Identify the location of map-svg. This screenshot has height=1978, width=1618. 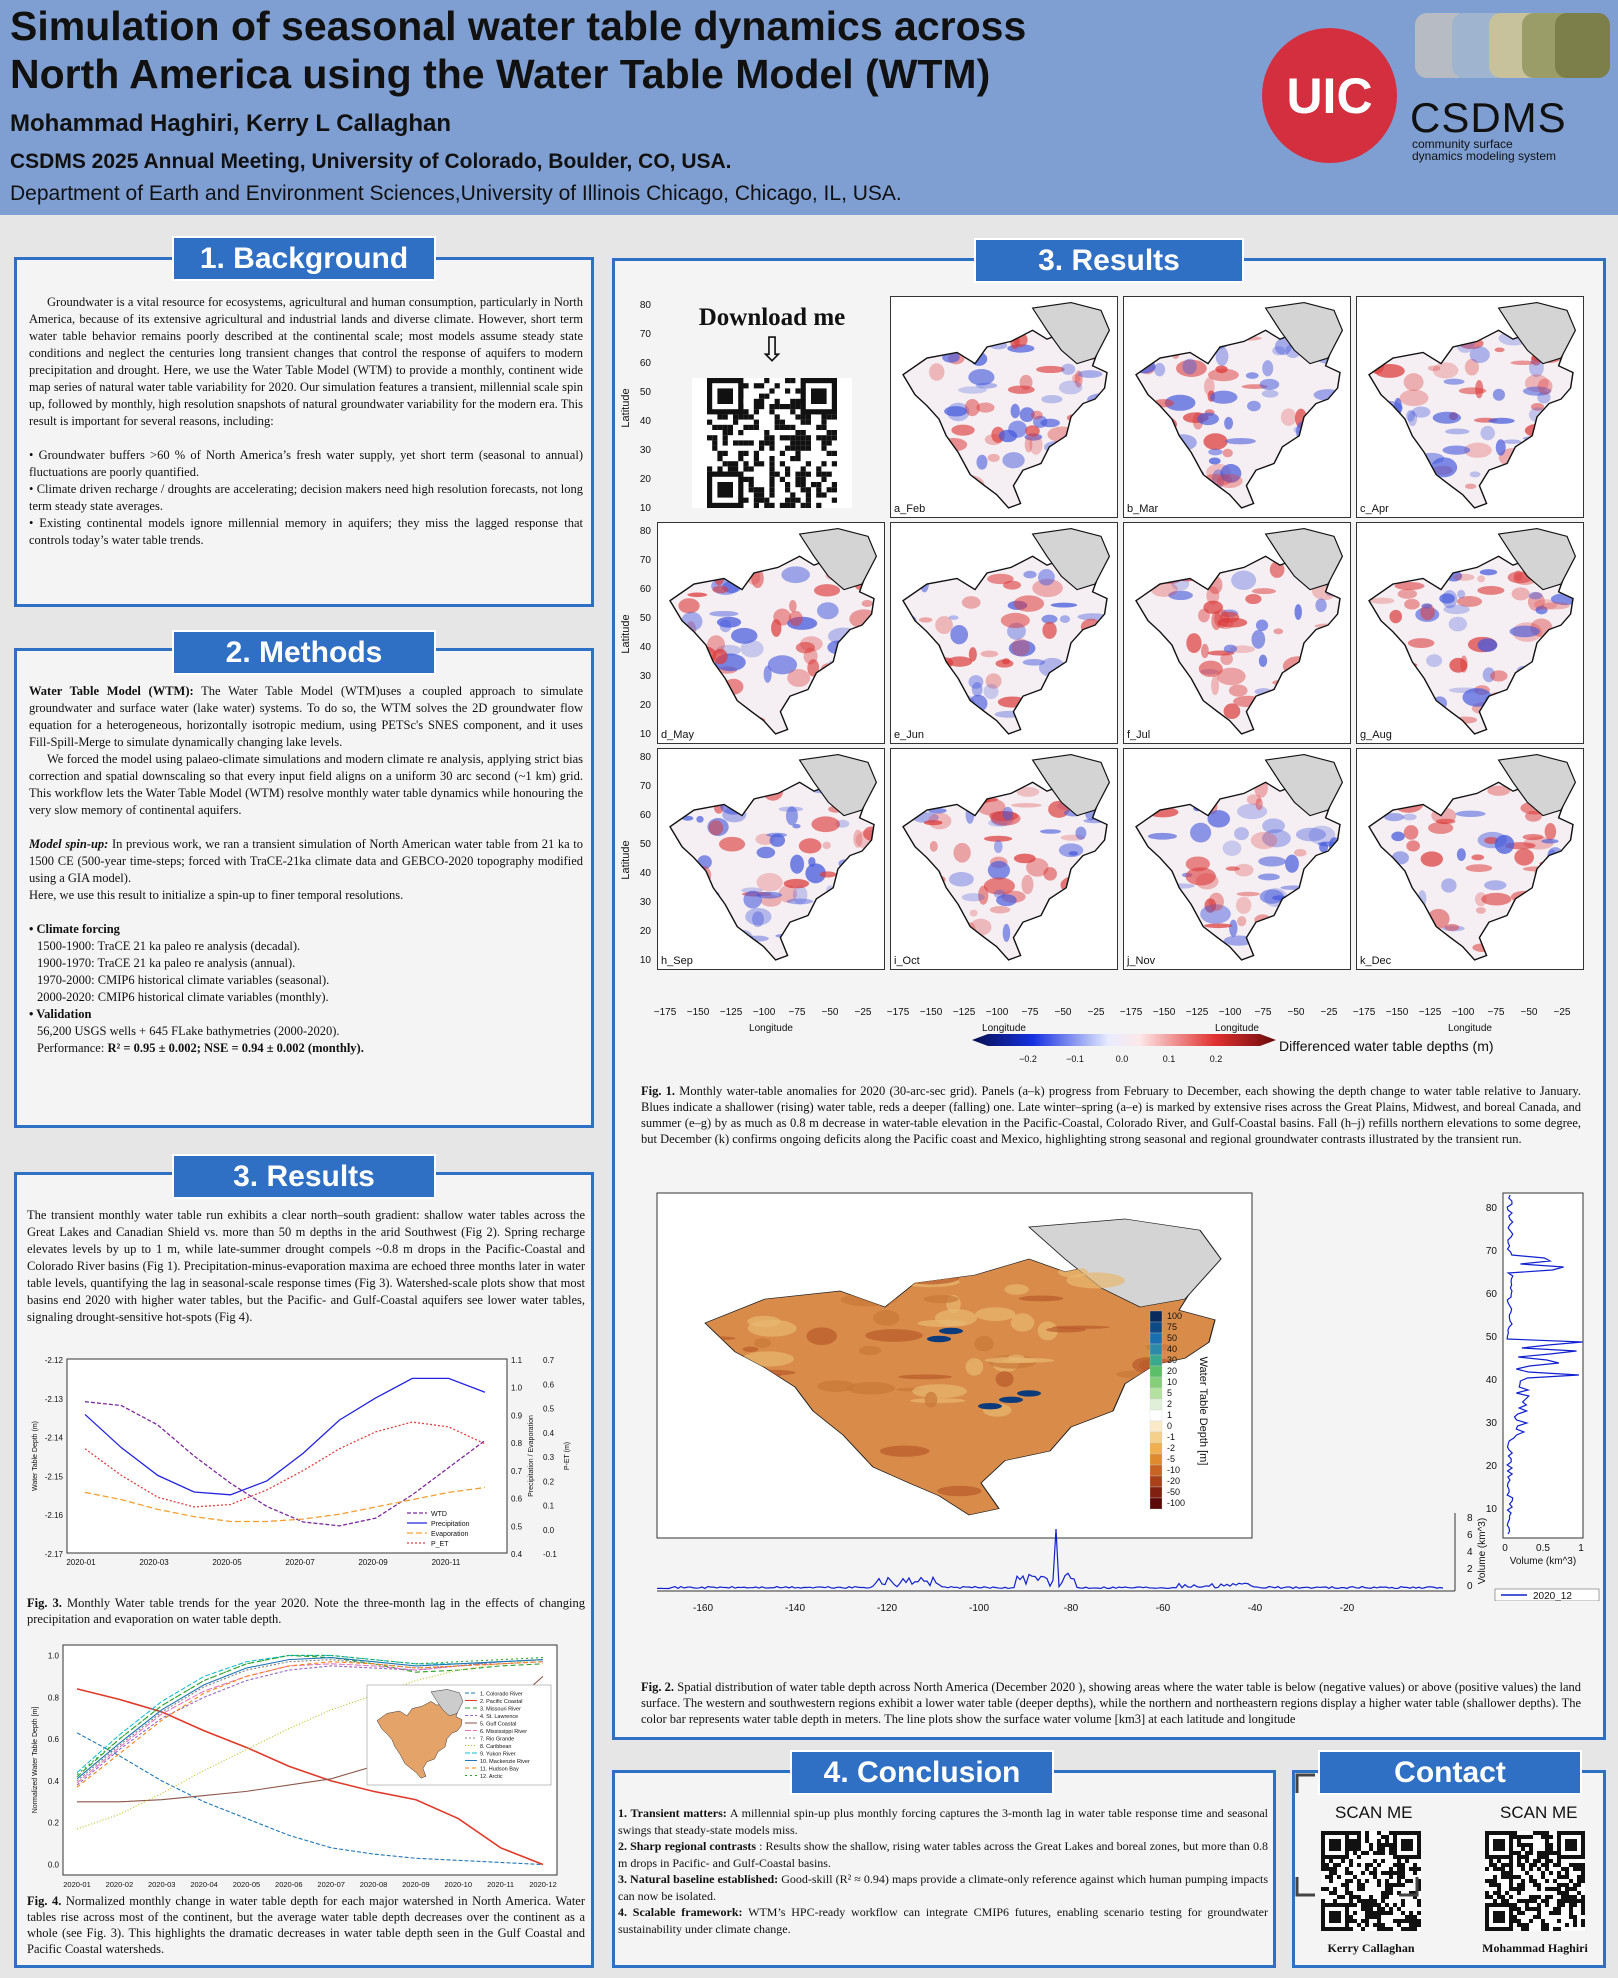
(1239, 631).